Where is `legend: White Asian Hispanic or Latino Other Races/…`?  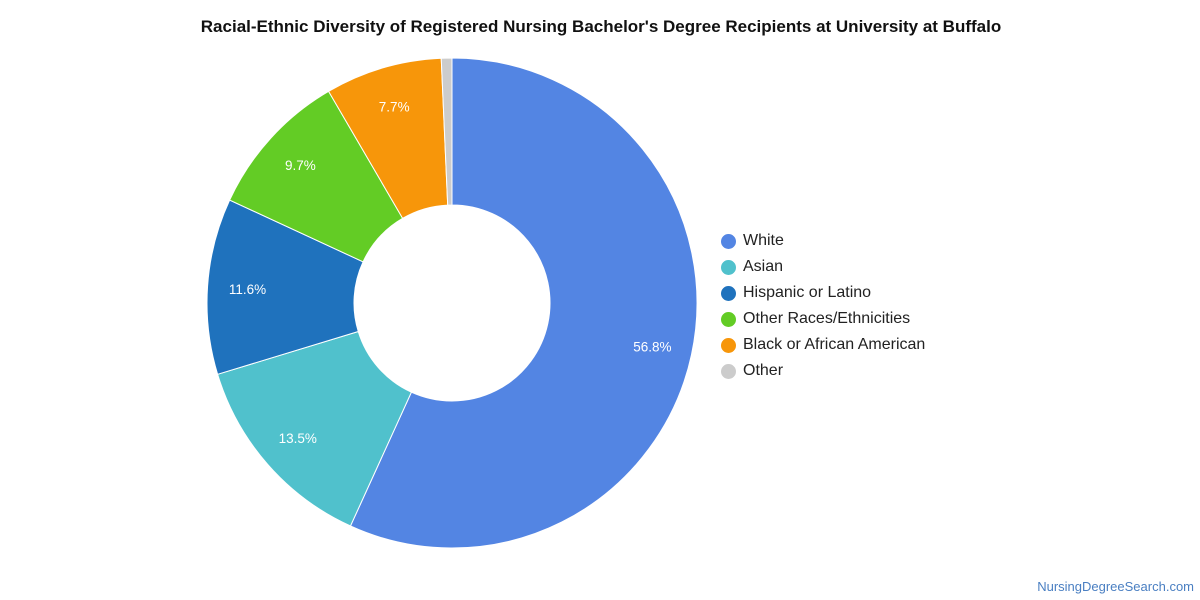
legend: White Asian Hispanic or Latino Other Races/… is located at coordinates (823, 306).